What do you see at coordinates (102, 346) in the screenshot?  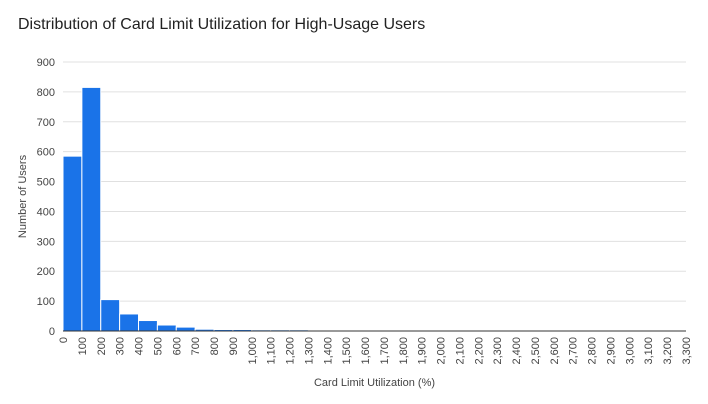 I see `x-tick-label: 200` at bounding box center [102, 346].